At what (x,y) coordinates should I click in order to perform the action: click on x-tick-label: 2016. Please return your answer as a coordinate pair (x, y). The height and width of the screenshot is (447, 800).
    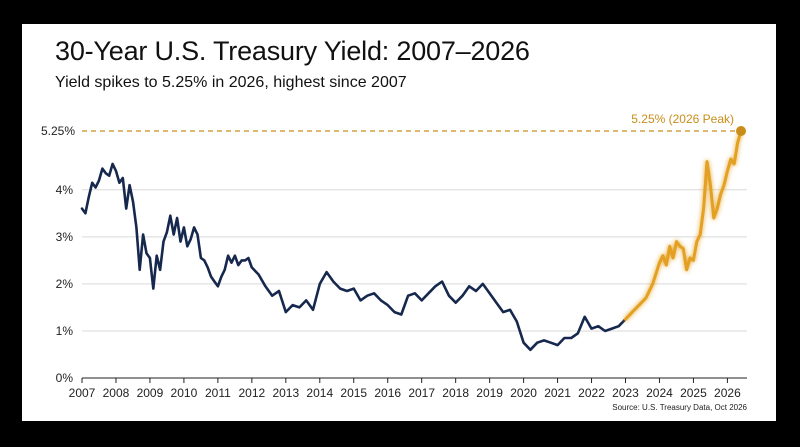
    Looking at the image, I should click on (387, 393).